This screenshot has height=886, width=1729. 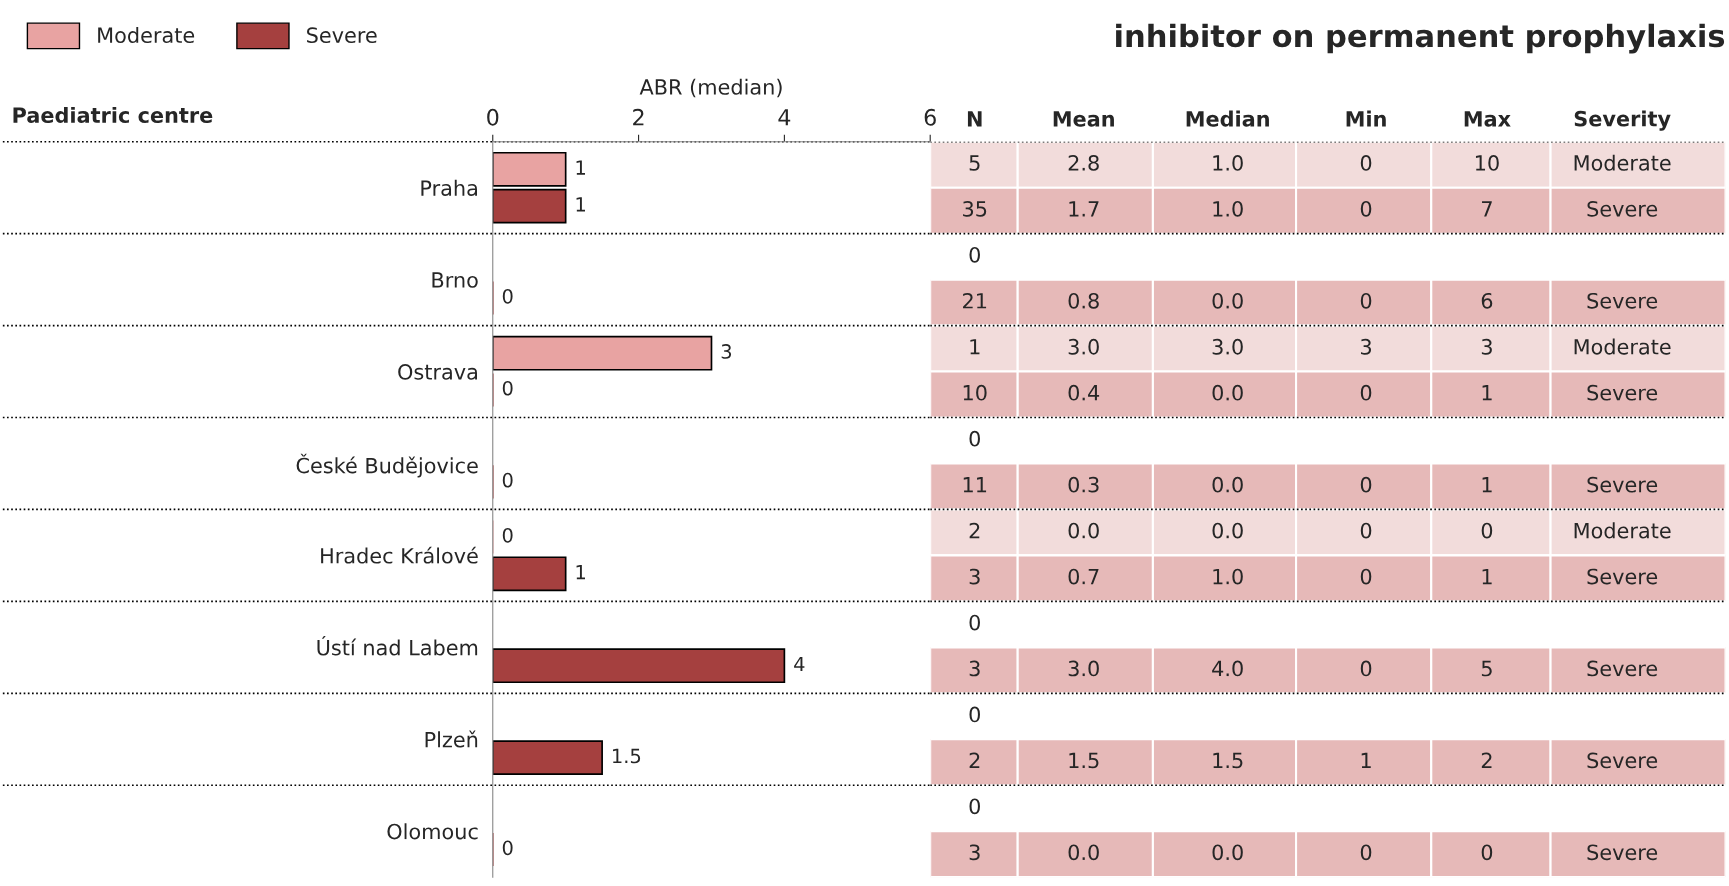 I want to click on x-axis-title: ABR (median), so click(x=710, y=88).